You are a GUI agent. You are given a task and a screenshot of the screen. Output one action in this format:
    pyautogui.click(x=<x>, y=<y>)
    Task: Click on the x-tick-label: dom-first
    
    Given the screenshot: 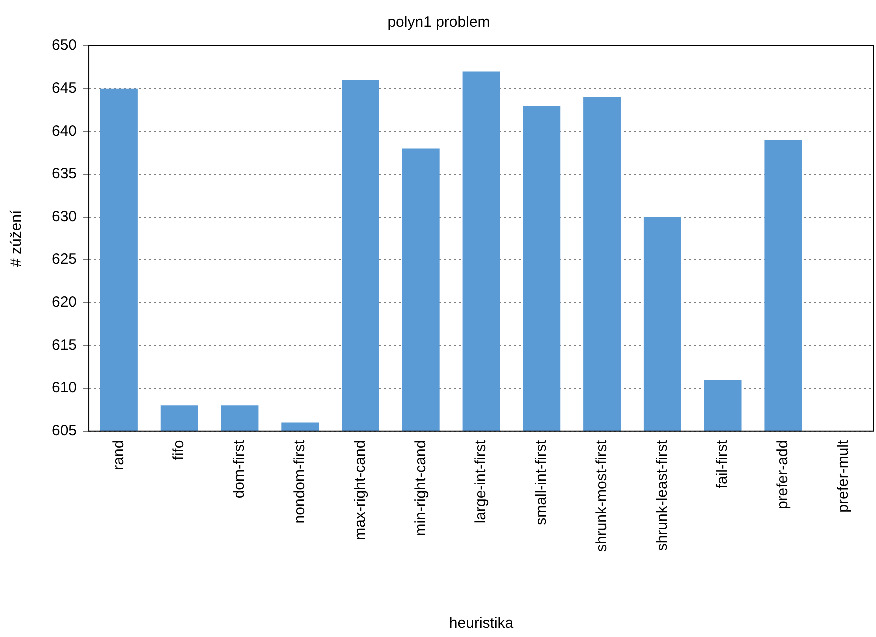 What is the action you would take?
    pyautogui.click(x=239, y=469)
    